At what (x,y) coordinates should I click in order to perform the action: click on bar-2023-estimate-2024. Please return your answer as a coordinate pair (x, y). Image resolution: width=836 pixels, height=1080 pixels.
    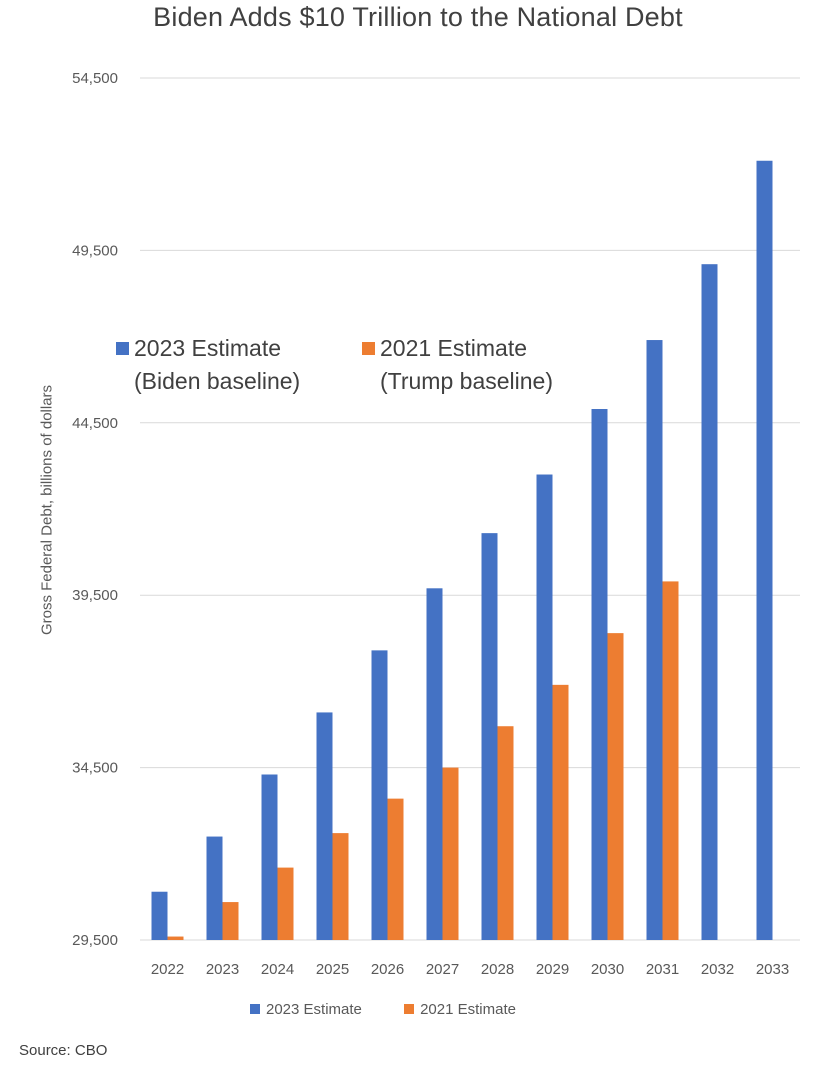
    Looking at the image, I should click on (269, 857).